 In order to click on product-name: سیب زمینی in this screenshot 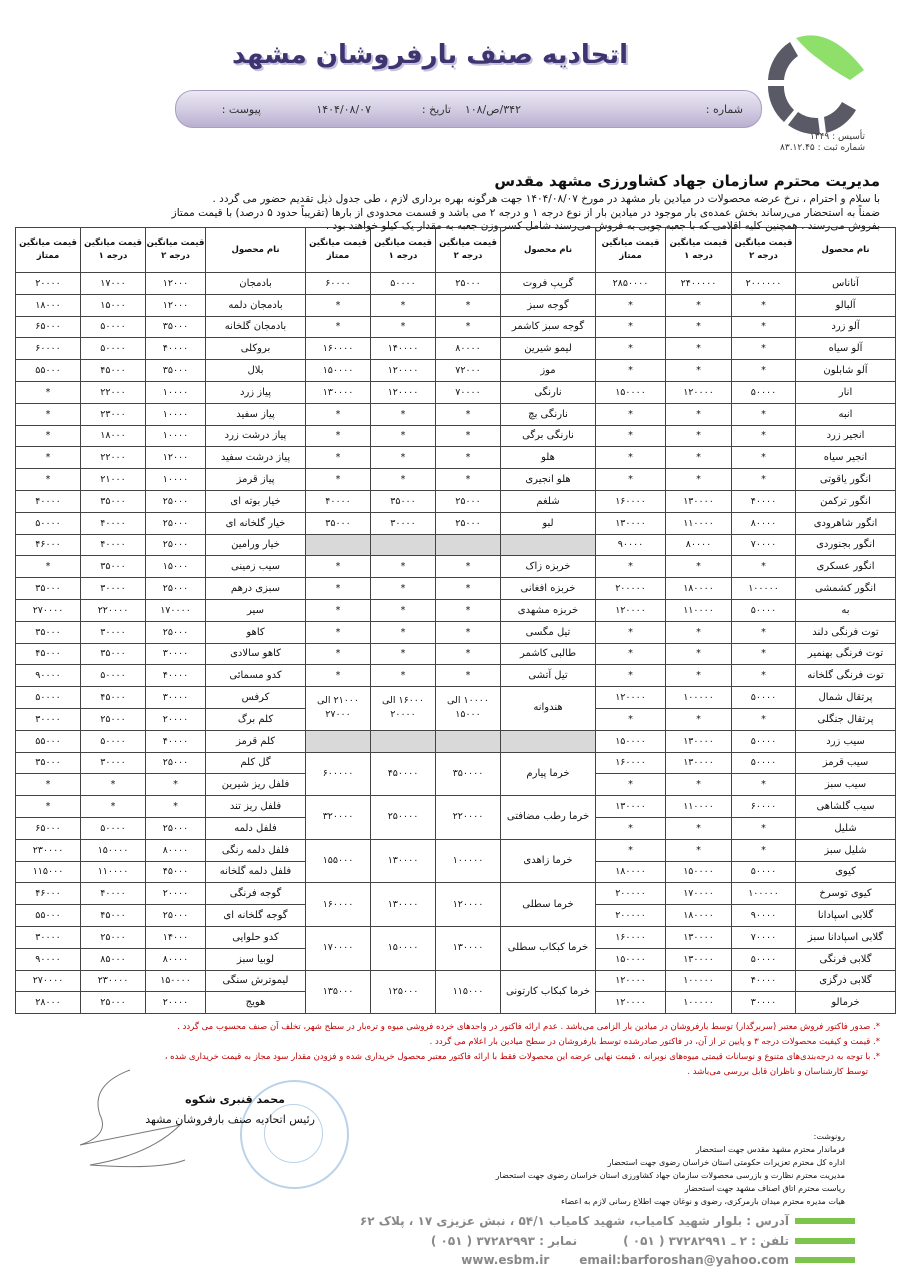, I will do `click(255, 567)`.